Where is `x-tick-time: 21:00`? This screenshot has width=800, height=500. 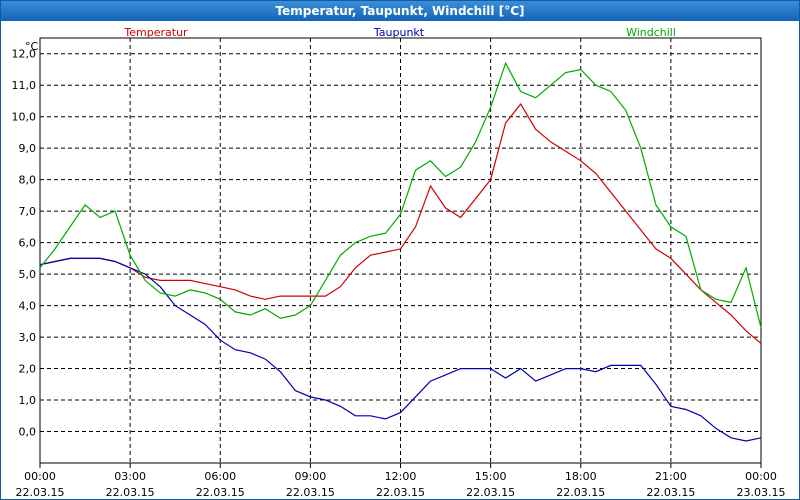
x-tick-time: 21:00 is located at coordinates (671, 476).